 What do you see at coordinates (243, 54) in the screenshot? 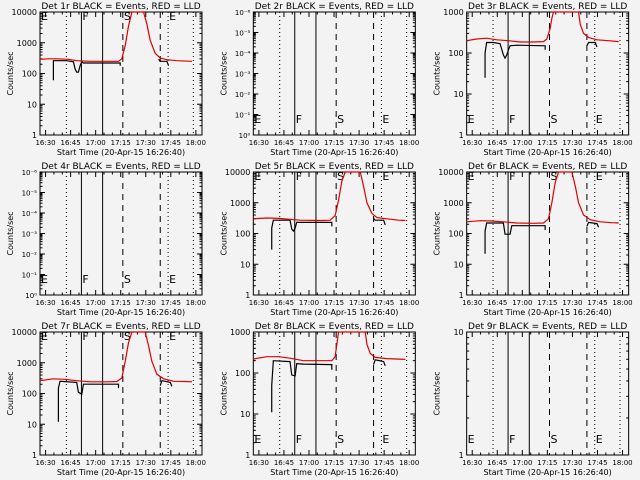
I see `y-tick-label: 10⁻⁴` at bounding box center [243, 54].